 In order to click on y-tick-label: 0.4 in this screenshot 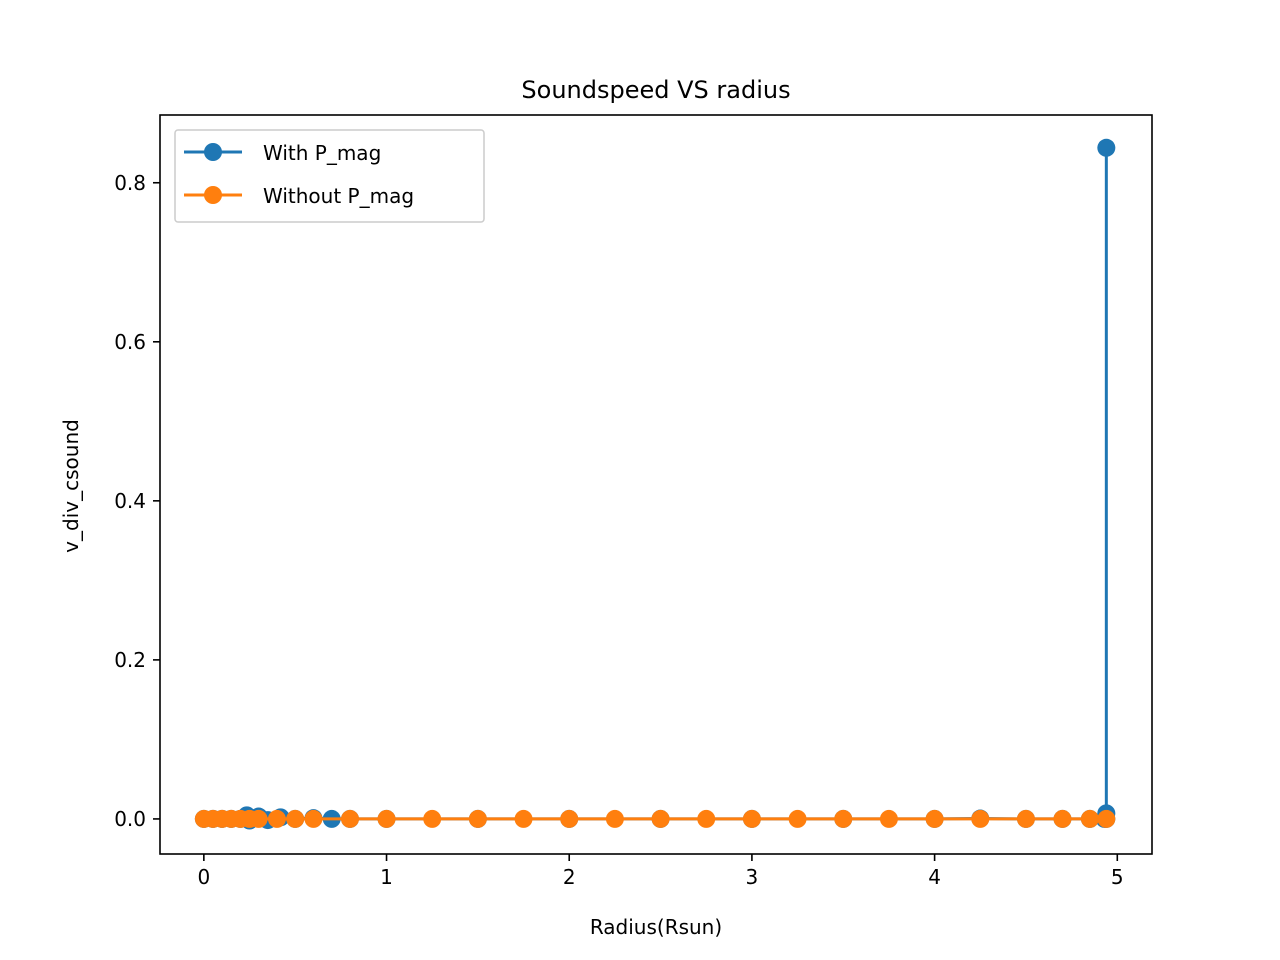, I will do `click(130, 501)`.